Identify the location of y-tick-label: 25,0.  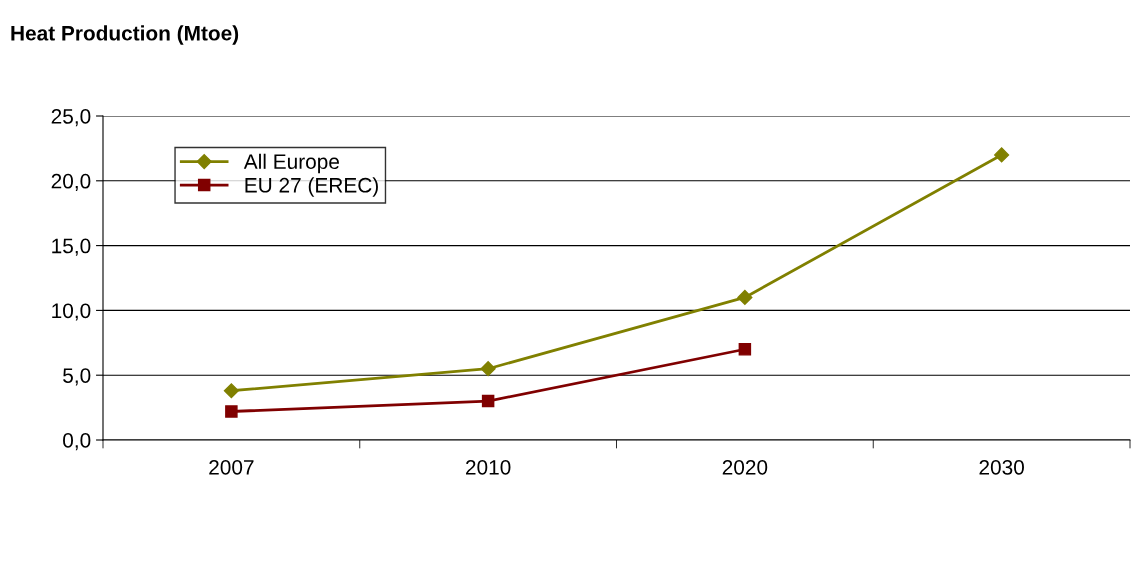
(71, 118).